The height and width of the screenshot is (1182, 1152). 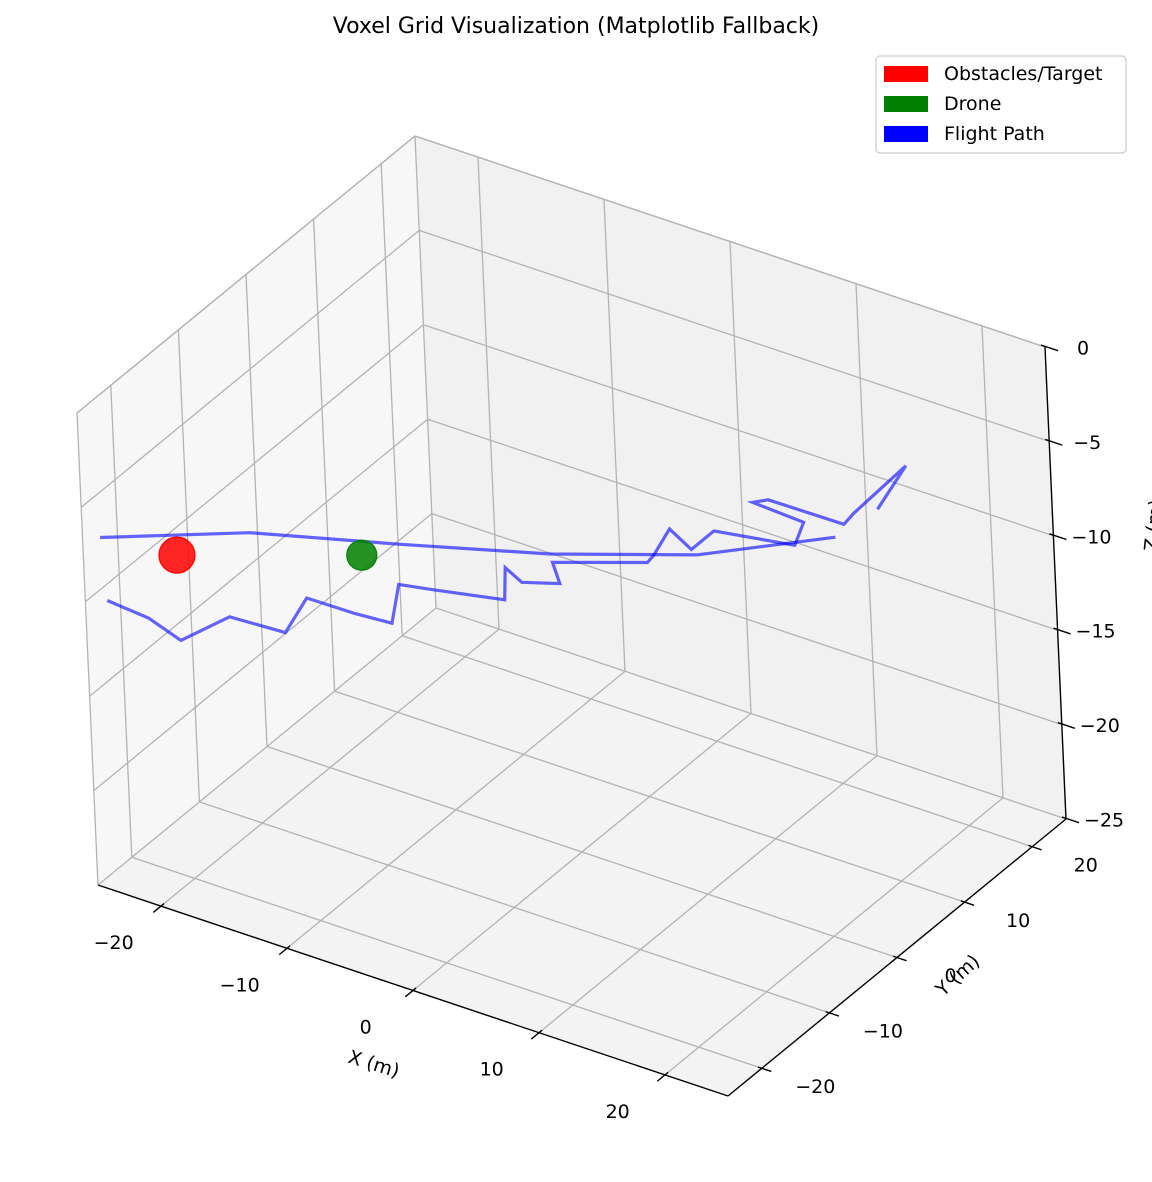 What do you see at coordinates (1055, 583) in the screenshot?
I see `z-axis-line` at bounding box center [1055, 583].